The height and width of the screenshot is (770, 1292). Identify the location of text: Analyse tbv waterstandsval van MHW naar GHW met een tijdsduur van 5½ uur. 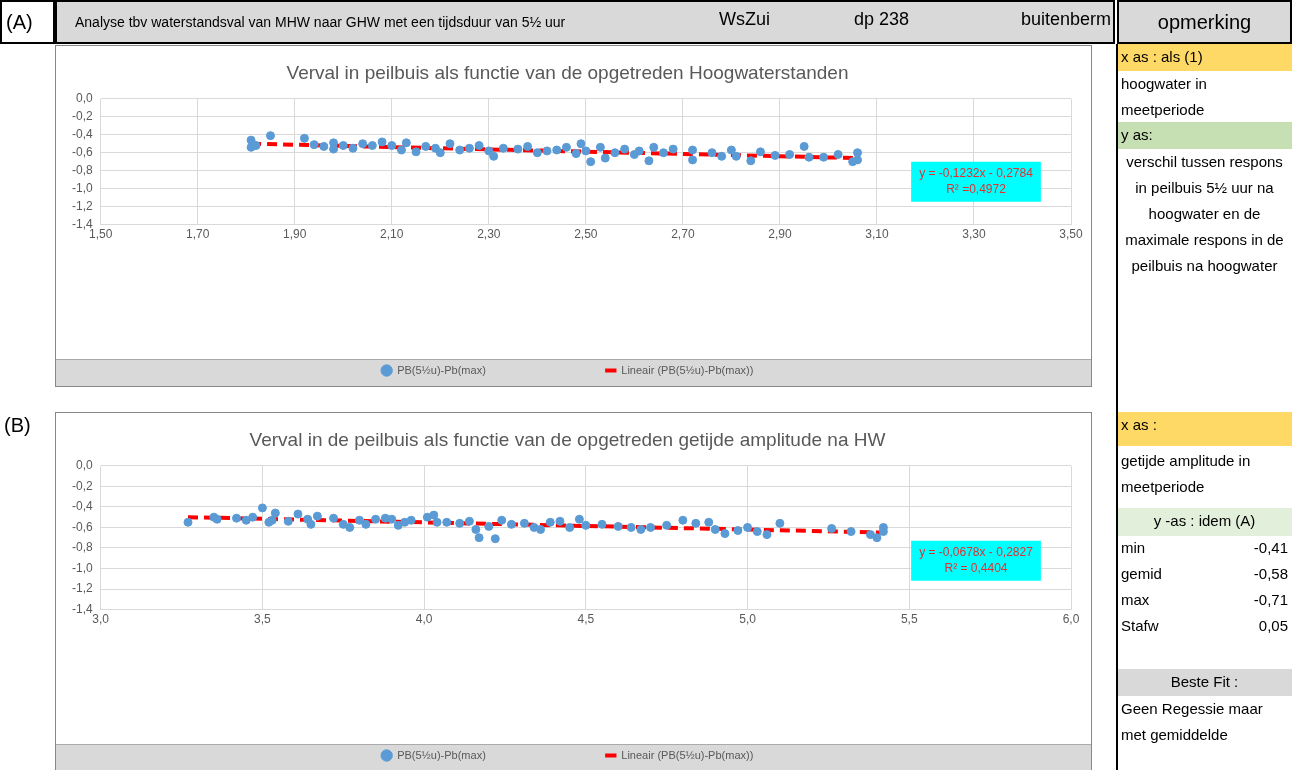
(320, 22).